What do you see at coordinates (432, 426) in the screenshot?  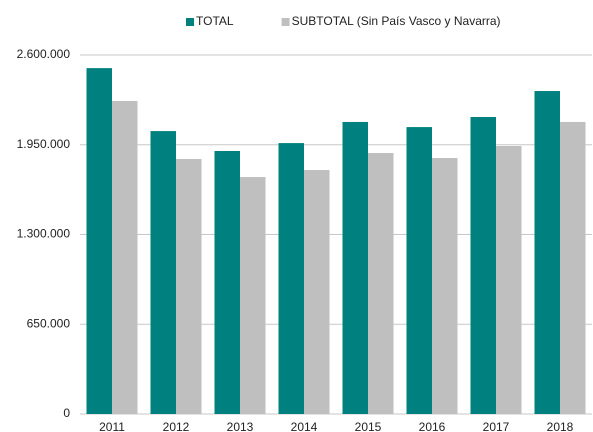 I see `x-tick-label: 2016` at bounding box center [432, 426].